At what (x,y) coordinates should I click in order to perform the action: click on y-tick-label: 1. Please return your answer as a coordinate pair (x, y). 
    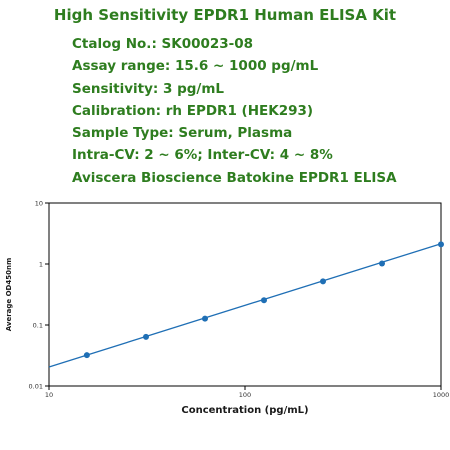
    Looking at the image, I should click on (41, 265).